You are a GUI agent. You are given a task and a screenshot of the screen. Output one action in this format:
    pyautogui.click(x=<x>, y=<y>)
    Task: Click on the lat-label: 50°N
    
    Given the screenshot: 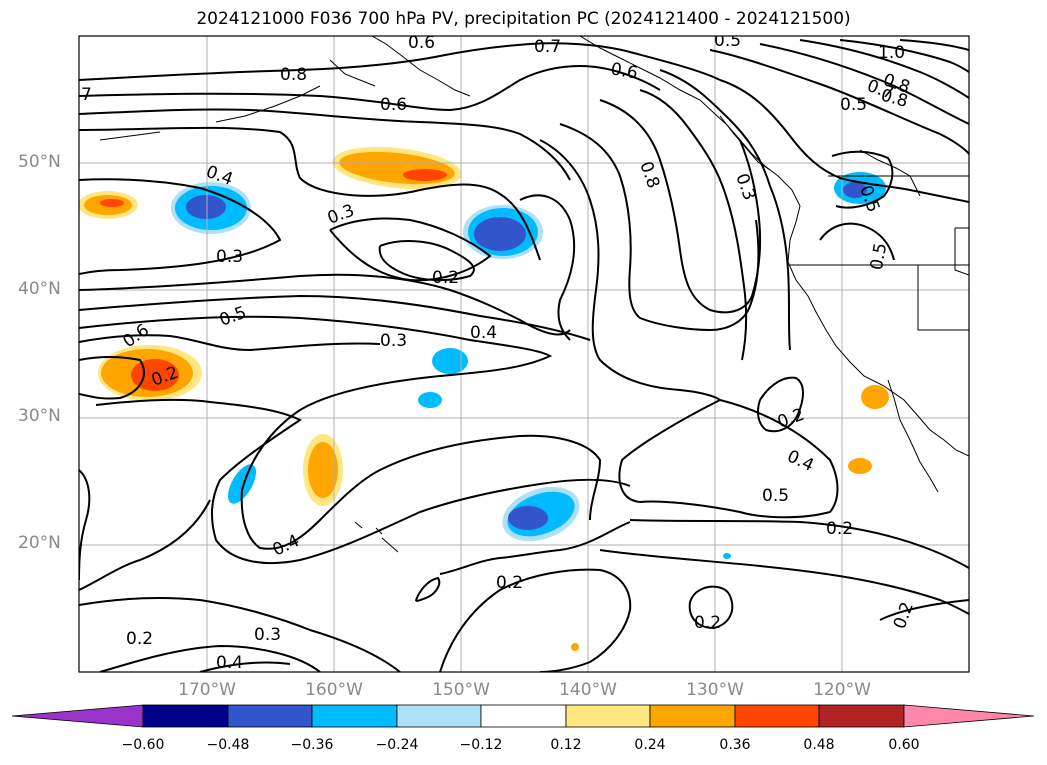 What is the action you would take?
    pyautogui.click(x=39, y=162)
    